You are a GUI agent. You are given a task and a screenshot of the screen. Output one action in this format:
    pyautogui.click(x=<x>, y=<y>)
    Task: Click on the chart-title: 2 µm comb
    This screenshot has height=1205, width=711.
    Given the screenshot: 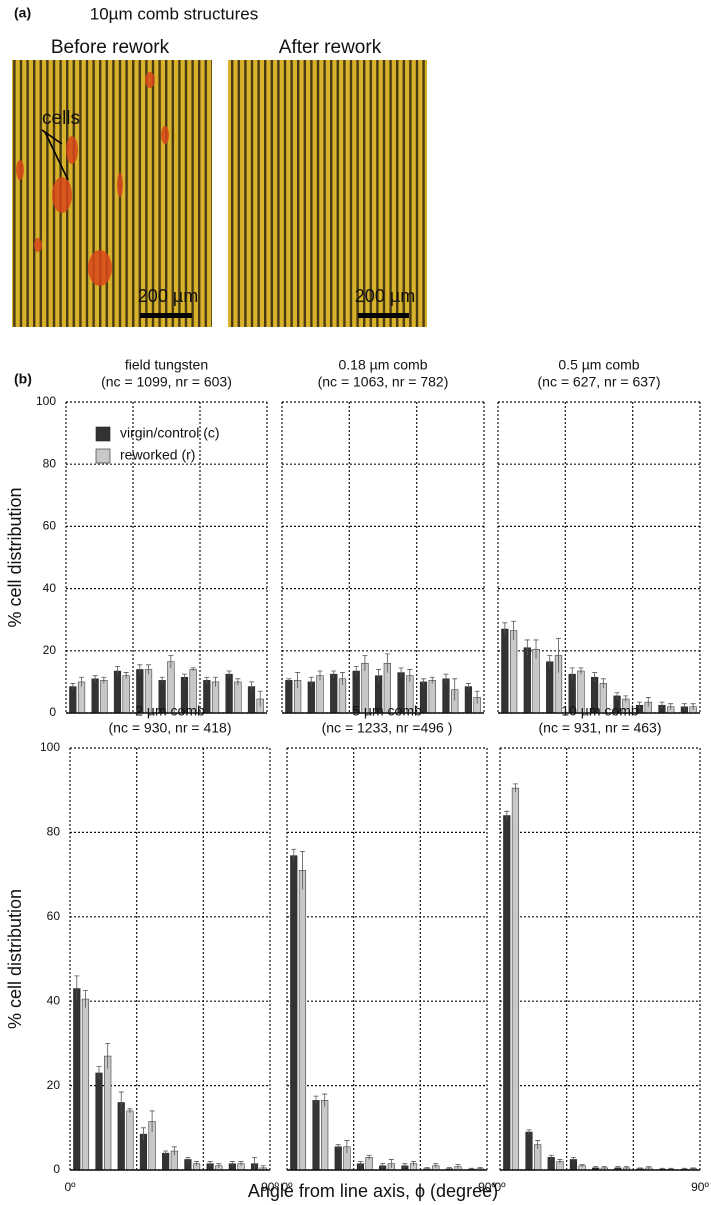 What is the action you would take?
    pyautogui.click(x=170, y=711)
    